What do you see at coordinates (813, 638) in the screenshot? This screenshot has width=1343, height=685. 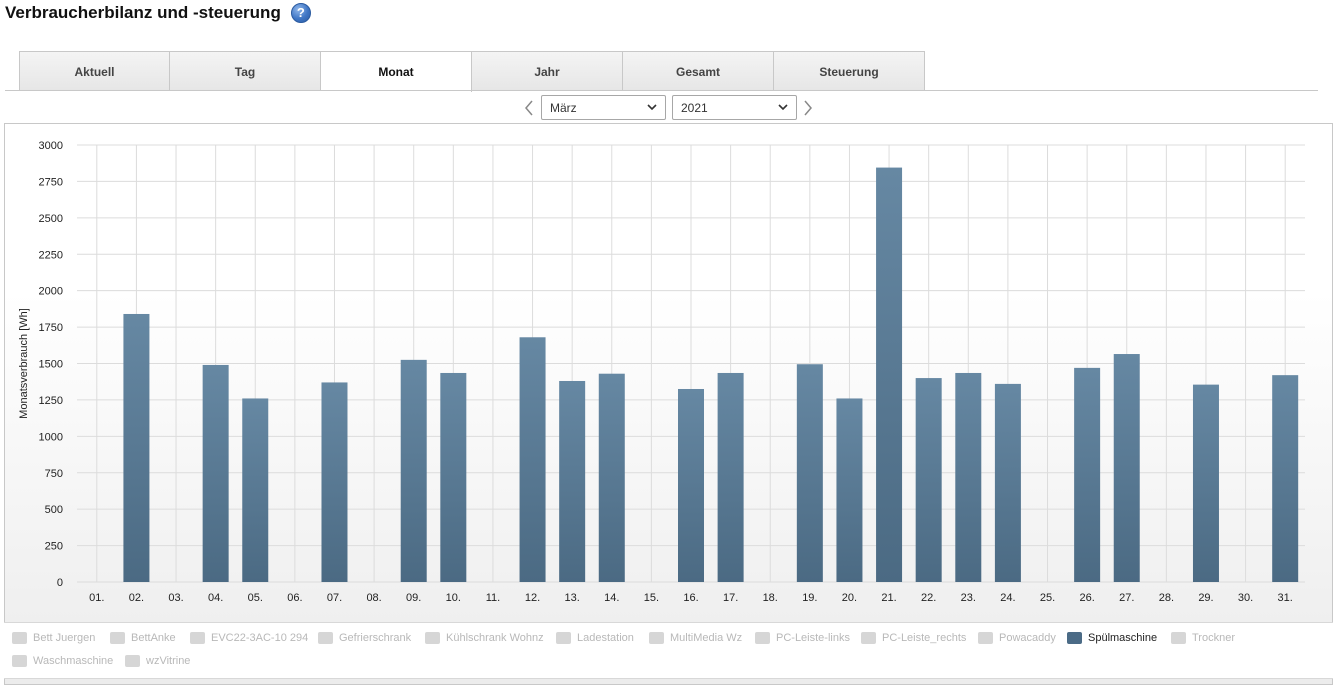 I see `legend-label: PC-Leiste-links` at bounding box center [813, 638].